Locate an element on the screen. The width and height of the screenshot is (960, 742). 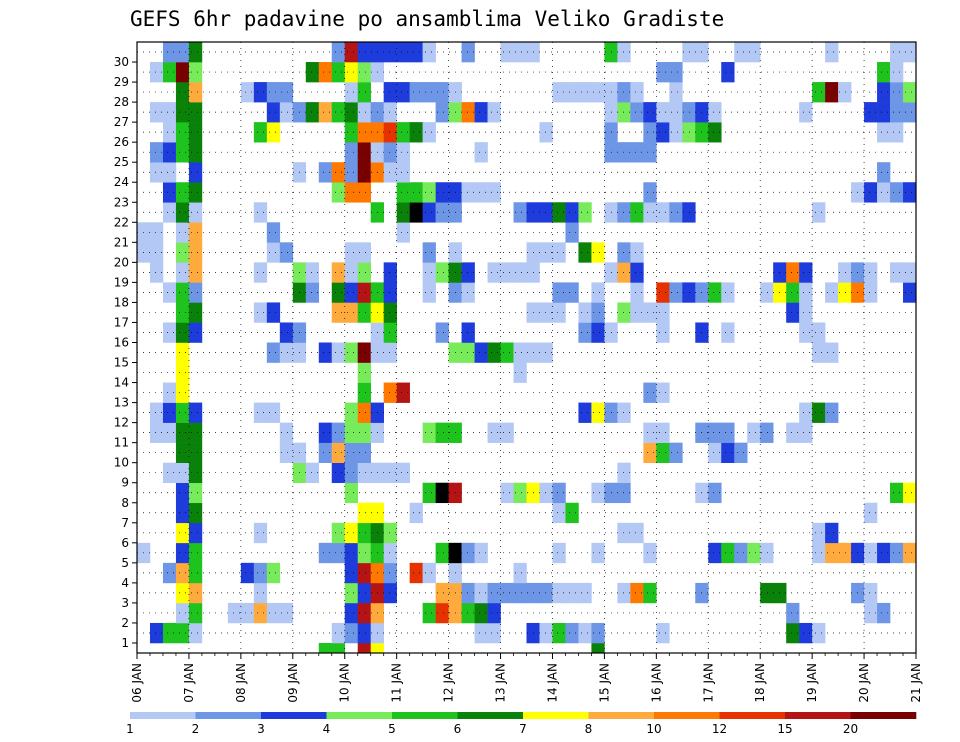
y-tick-label: 11 is located at coordinates (121, 443).